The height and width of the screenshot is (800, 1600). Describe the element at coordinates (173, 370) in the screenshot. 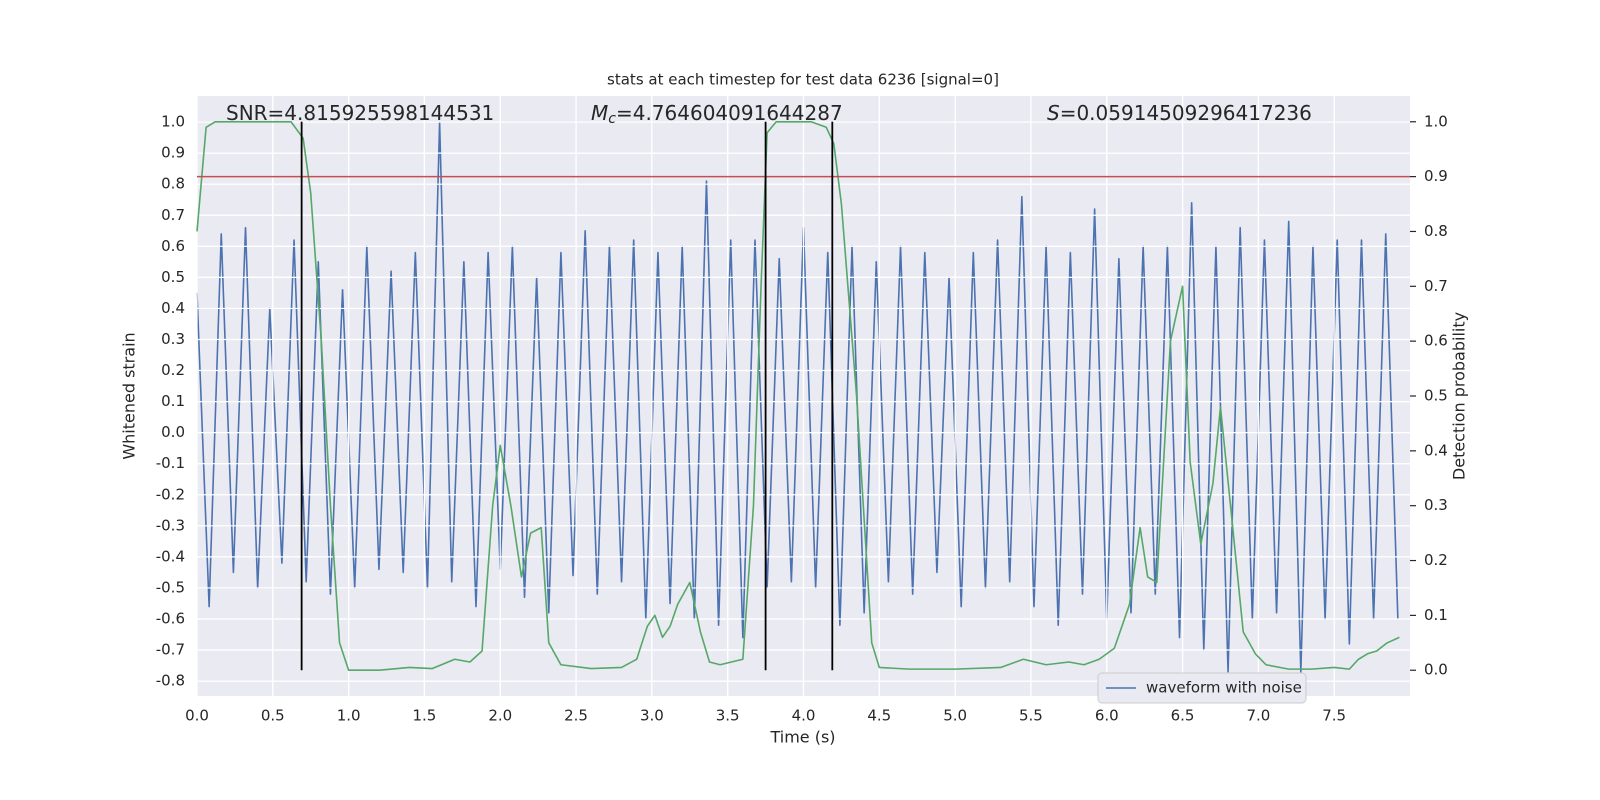

I see `y-tick-label: 0.2` at that location.